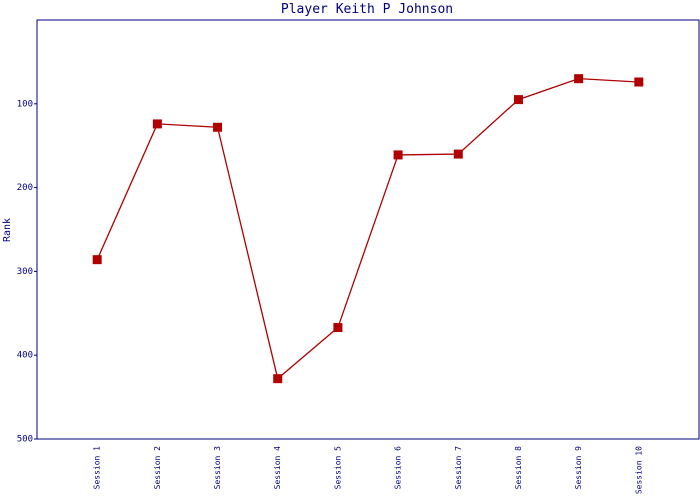 The height and width of the screenshot is (500, 700). I want to click on y-tick-label: 400, so click(25, 356).